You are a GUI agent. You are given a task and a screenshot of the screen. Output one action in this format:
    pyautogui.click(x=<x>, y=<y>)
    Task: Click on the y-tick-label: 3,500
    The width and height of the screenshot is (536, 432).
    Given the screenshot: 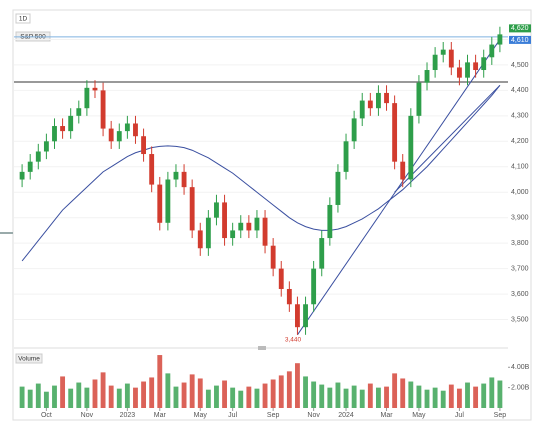 What is the action you would take?
    pyautogui.click(x=520, y=319)
    